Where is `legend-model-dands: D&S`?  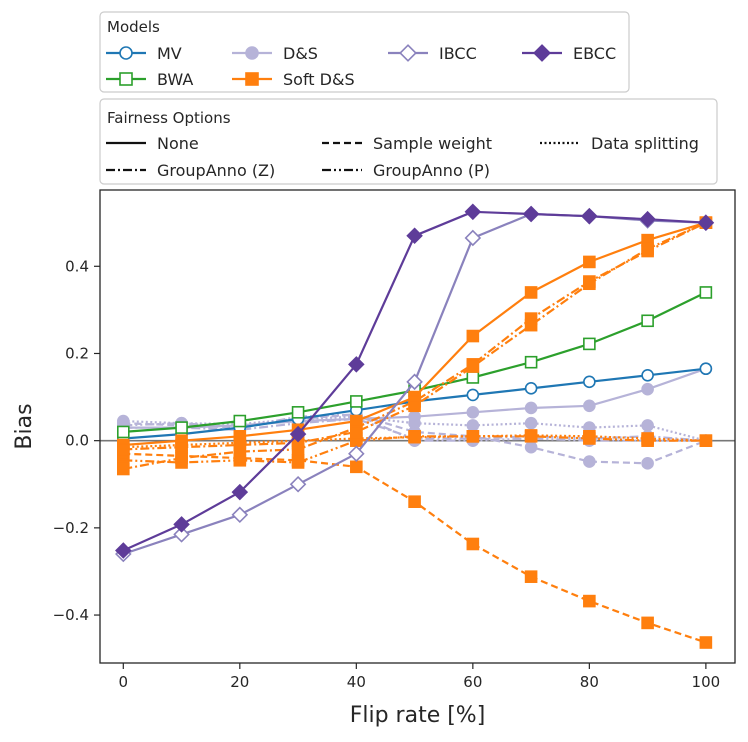 legend-model-dands: D&S is located at coordinates (275, 53).